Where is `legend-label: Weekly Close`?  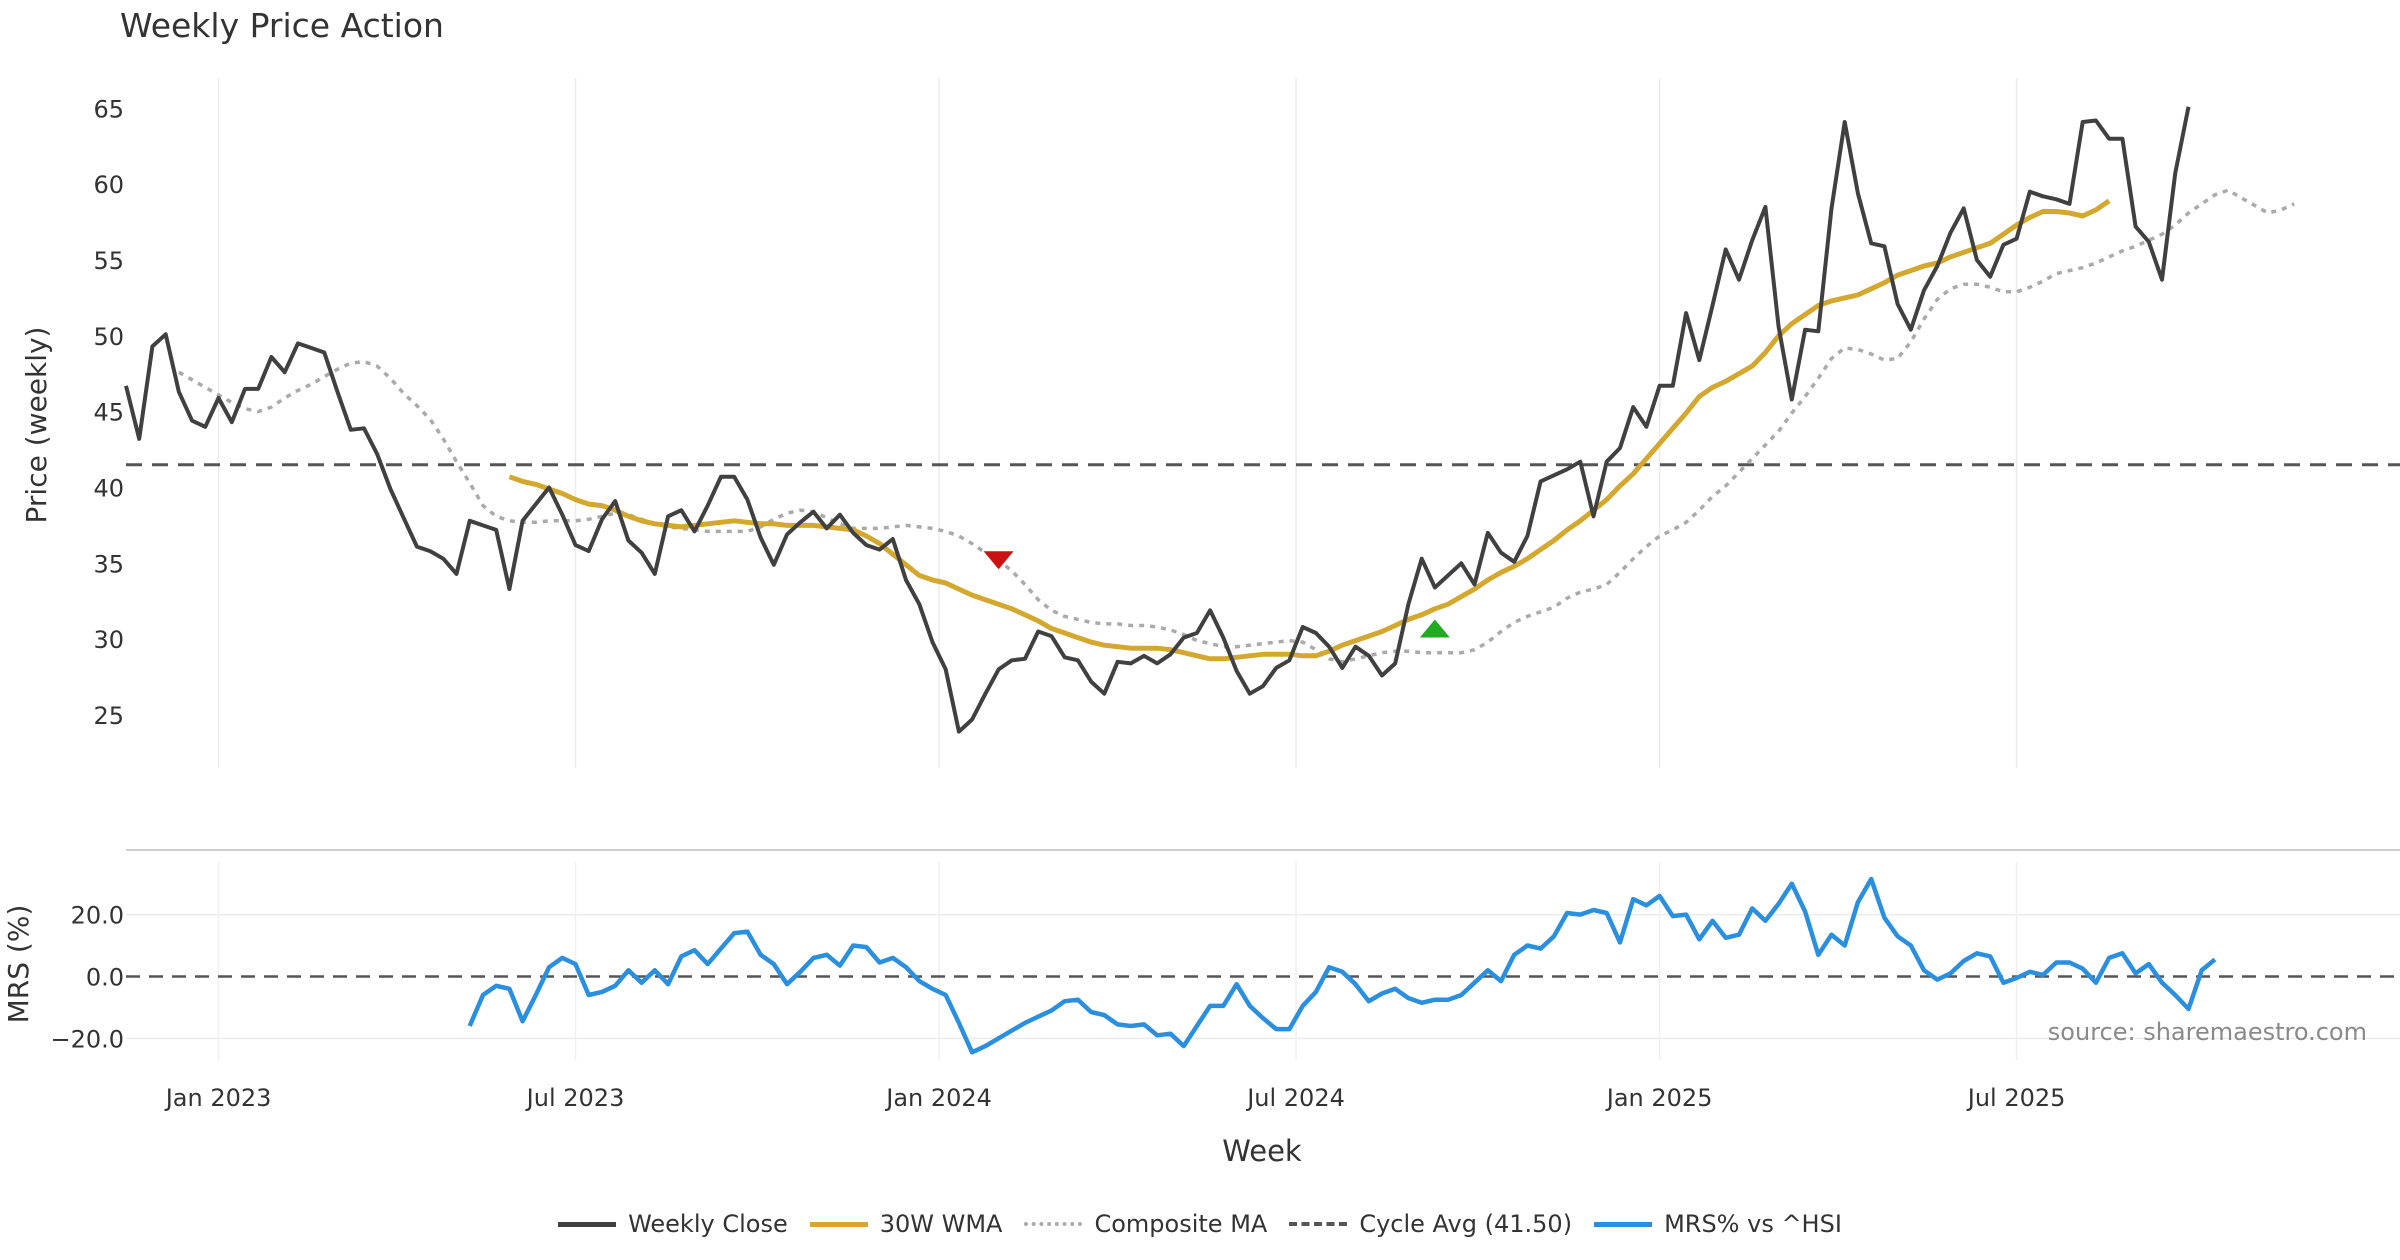
legend-label: Weekly Close is located at coordinates (708, 1224).